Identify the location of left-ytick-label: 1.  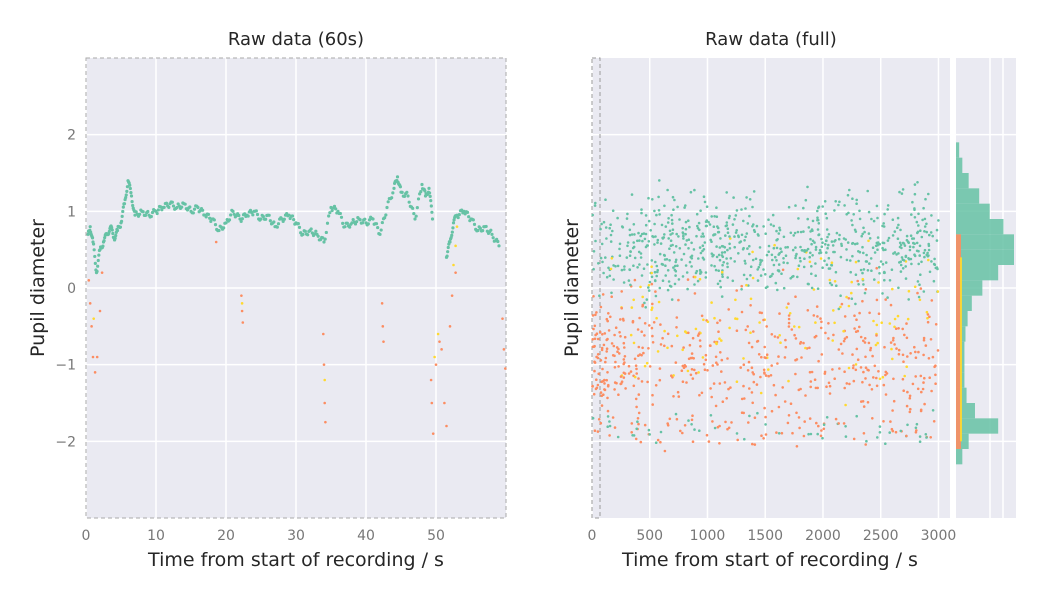
(71, 212).